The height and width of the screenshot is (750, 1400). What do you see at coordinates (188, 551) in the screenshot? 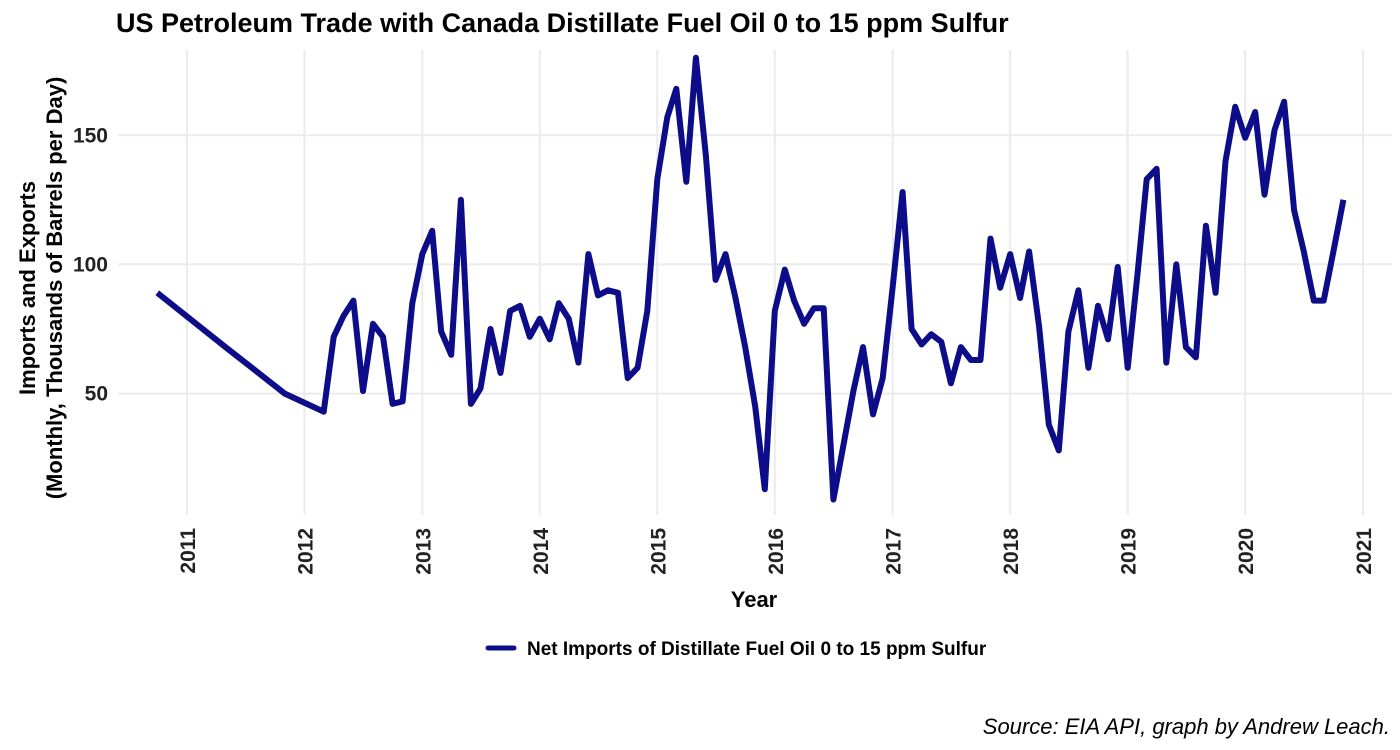
I see `x-tick-label: 2011` at bounding box center [188, 551].